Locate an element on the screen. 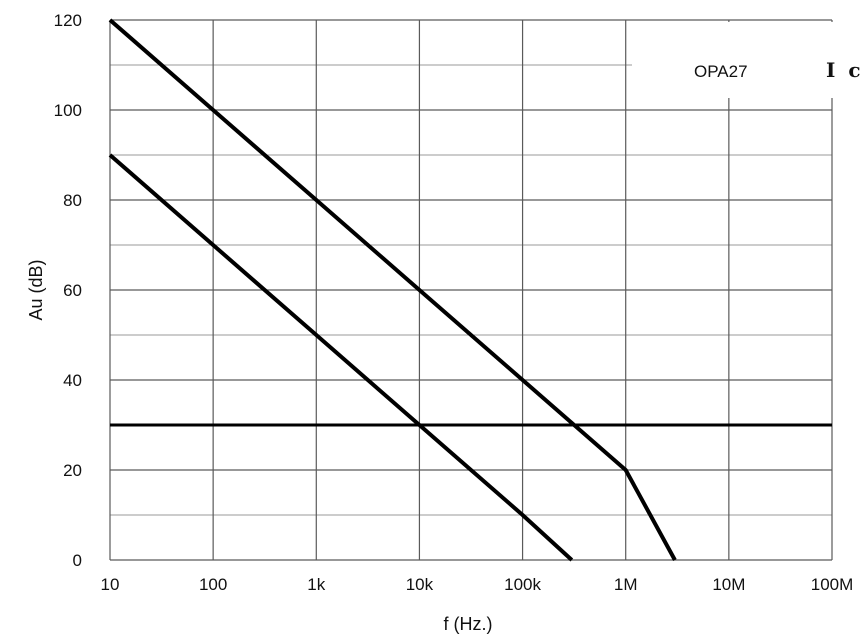  x-tick-label: 100 is located at coordinates (213, 584).